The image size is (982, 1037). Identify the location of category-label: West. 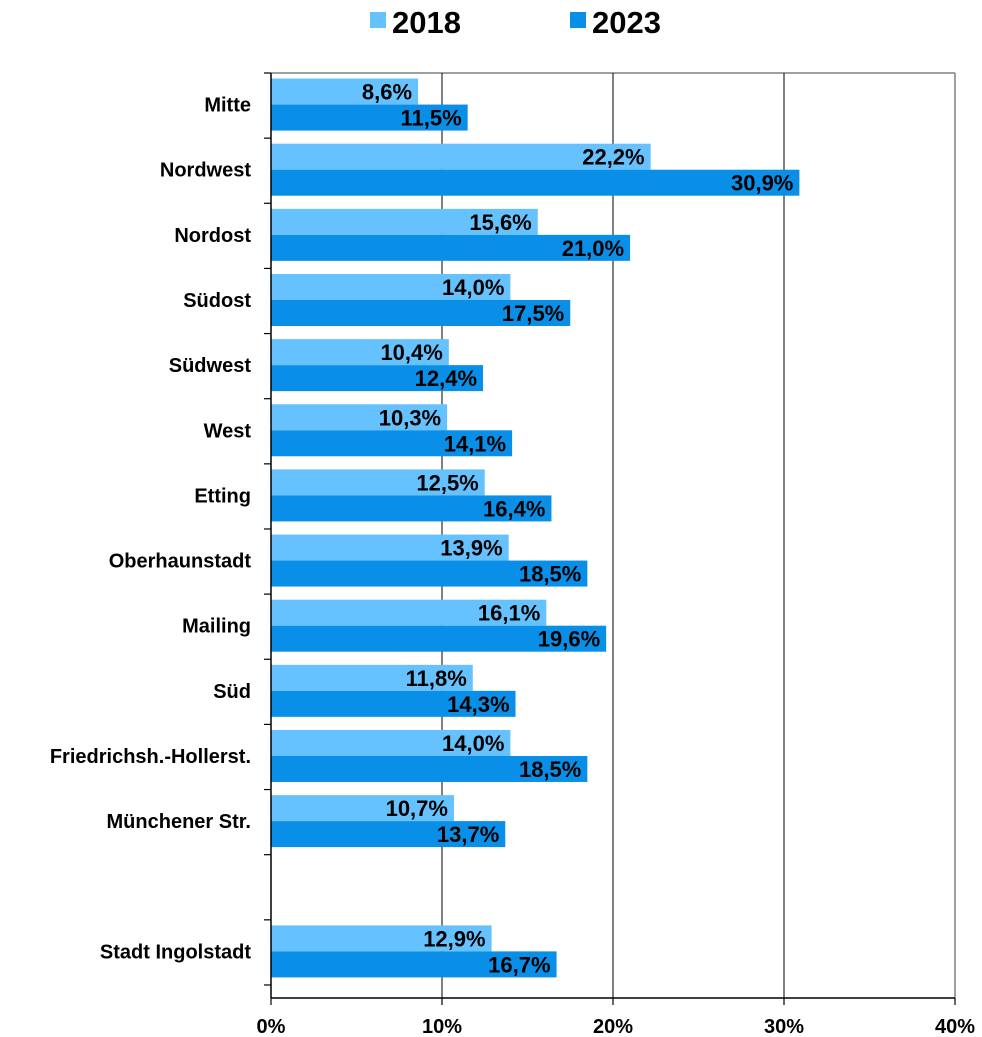
(228, 431).